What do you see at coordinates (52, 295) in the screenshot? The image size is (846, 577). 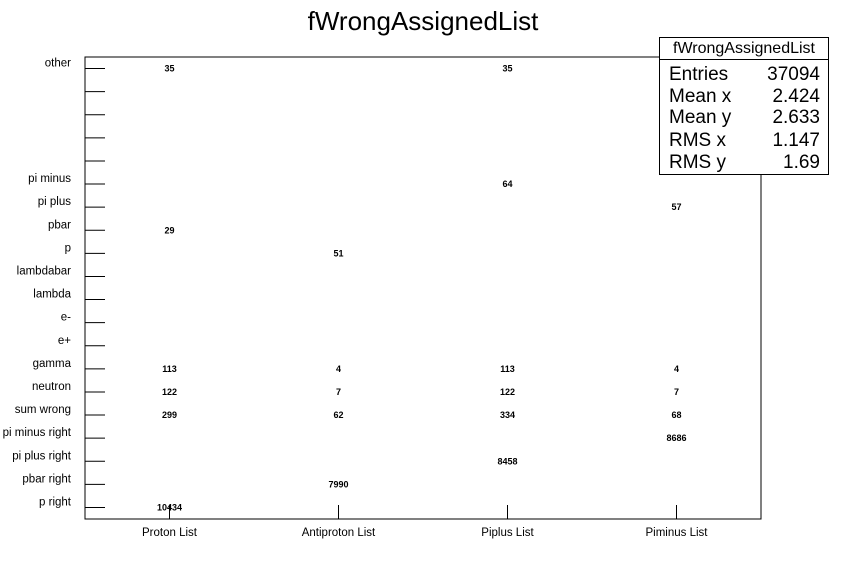 I see `y-tick-label: lambda` at bounding box center [52, 295].